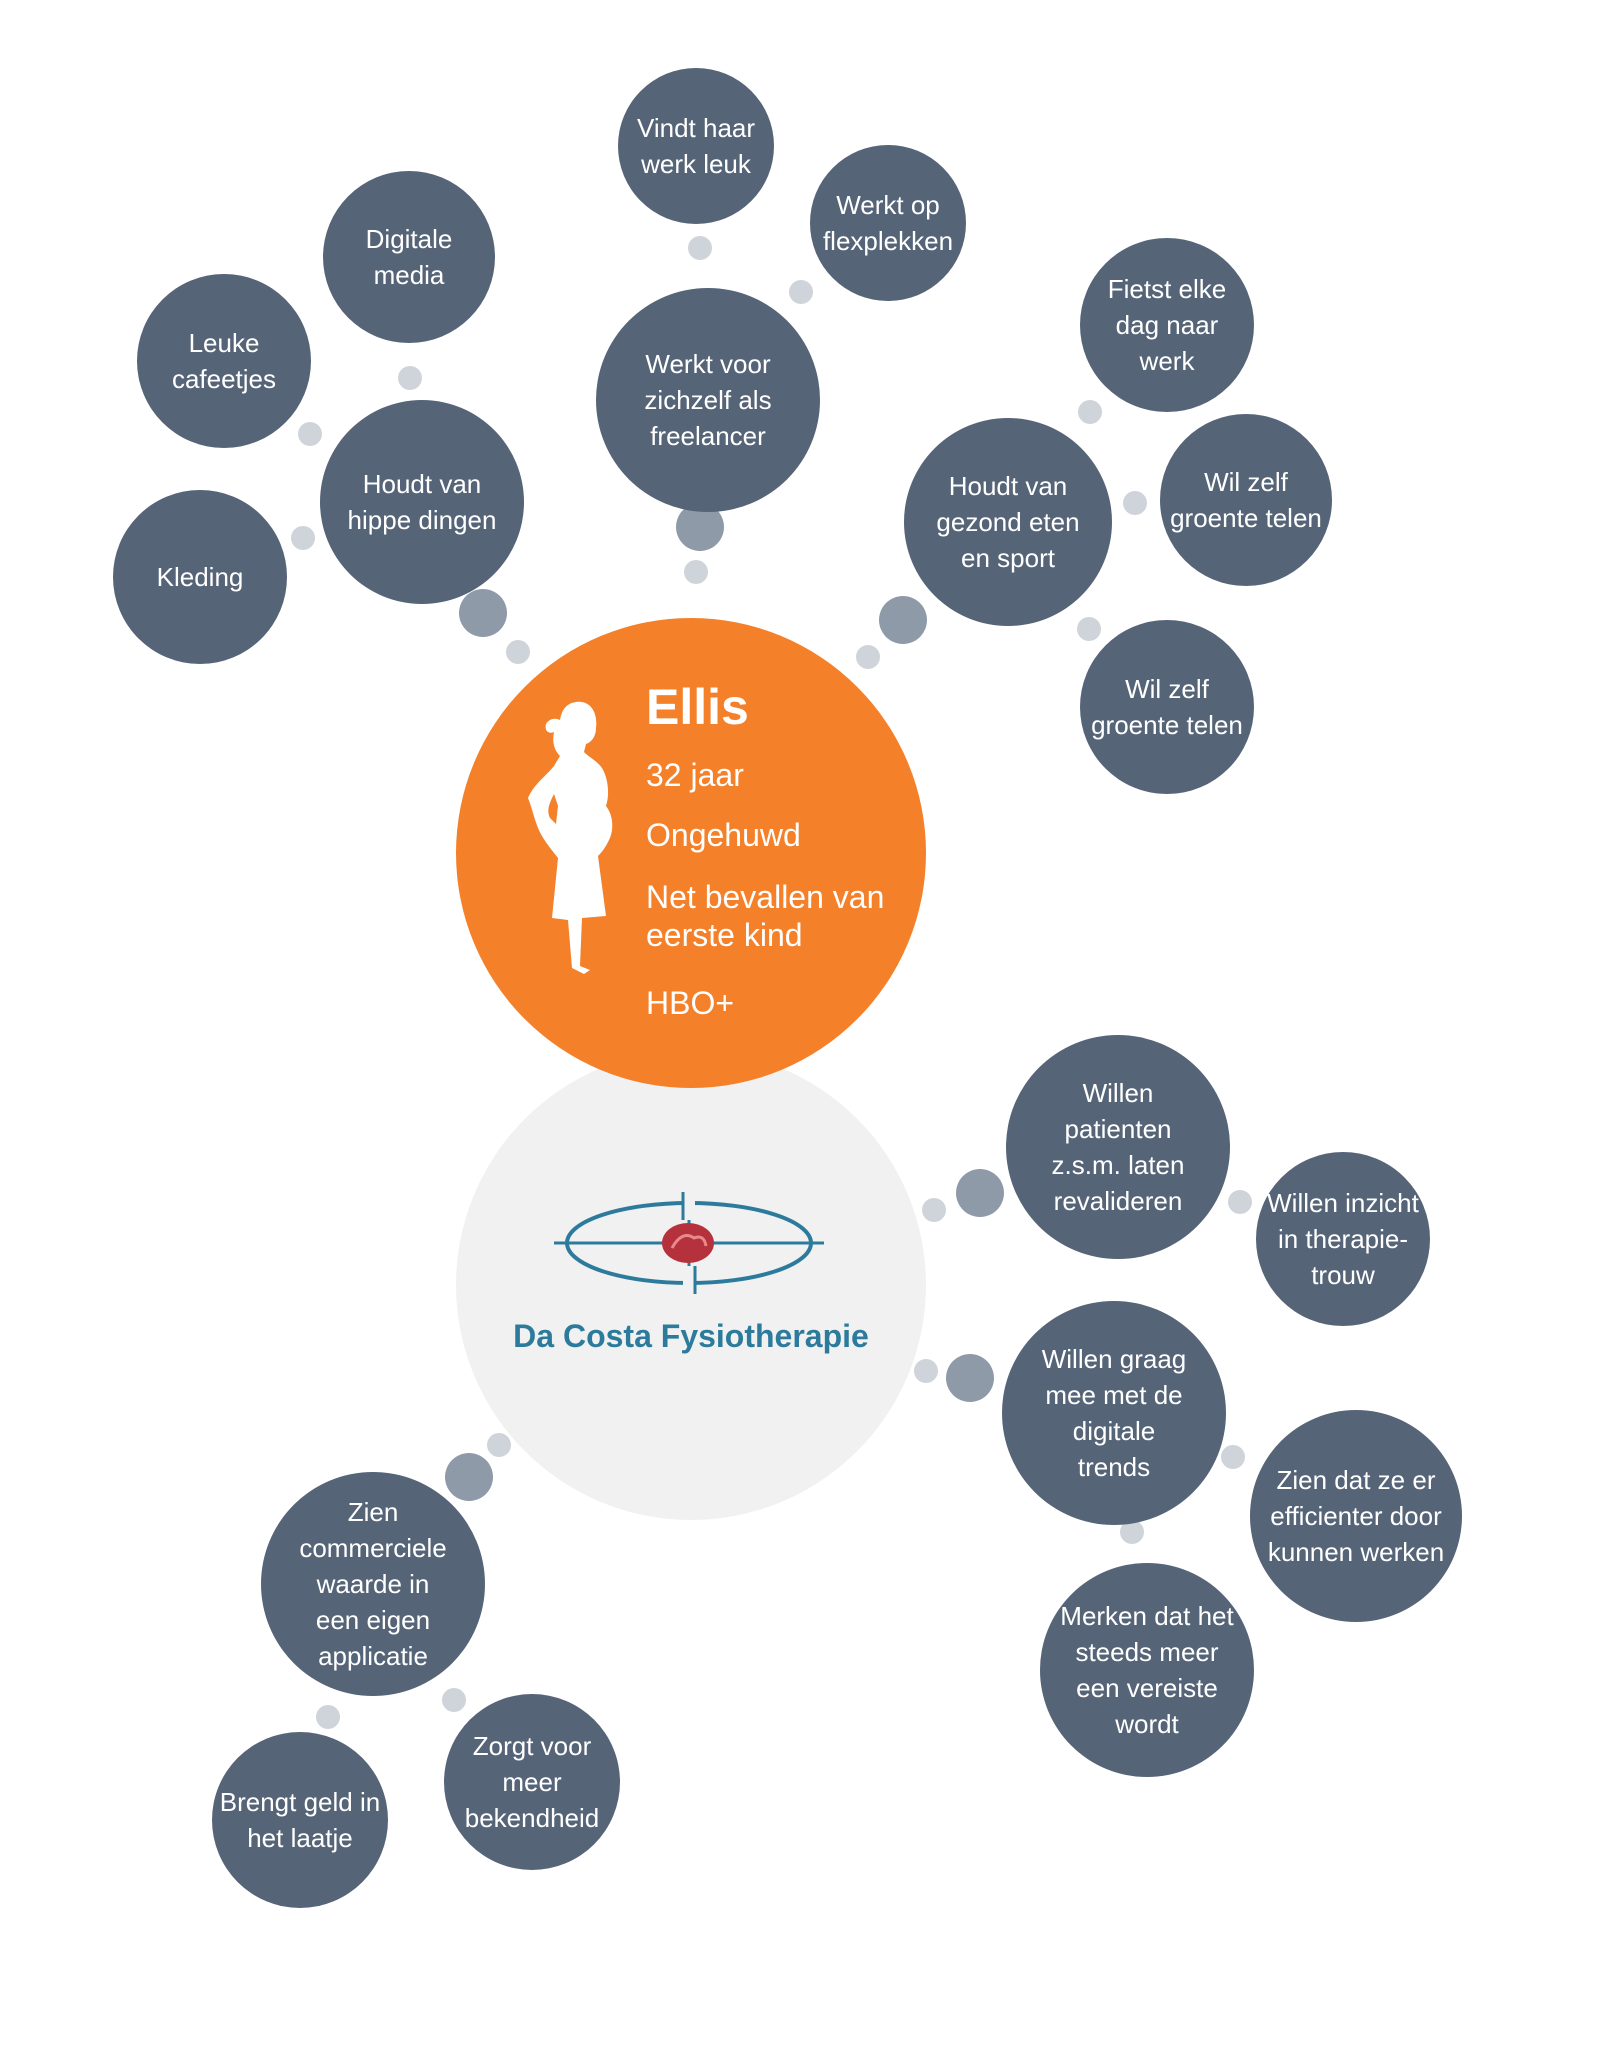  What do you see at coordinates (224, 361) in the screenshot?
I see `bubble-leuke-cafeetjes: Leuke cafeetjes` at bounding box center [224, 361].